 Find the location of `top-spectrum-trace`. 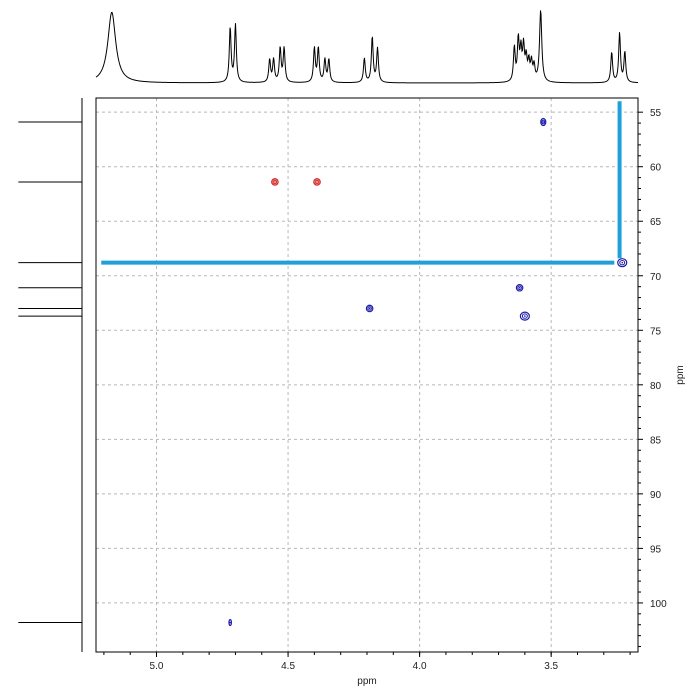

top-spectrum-trace is located at coordinates (367, 47).